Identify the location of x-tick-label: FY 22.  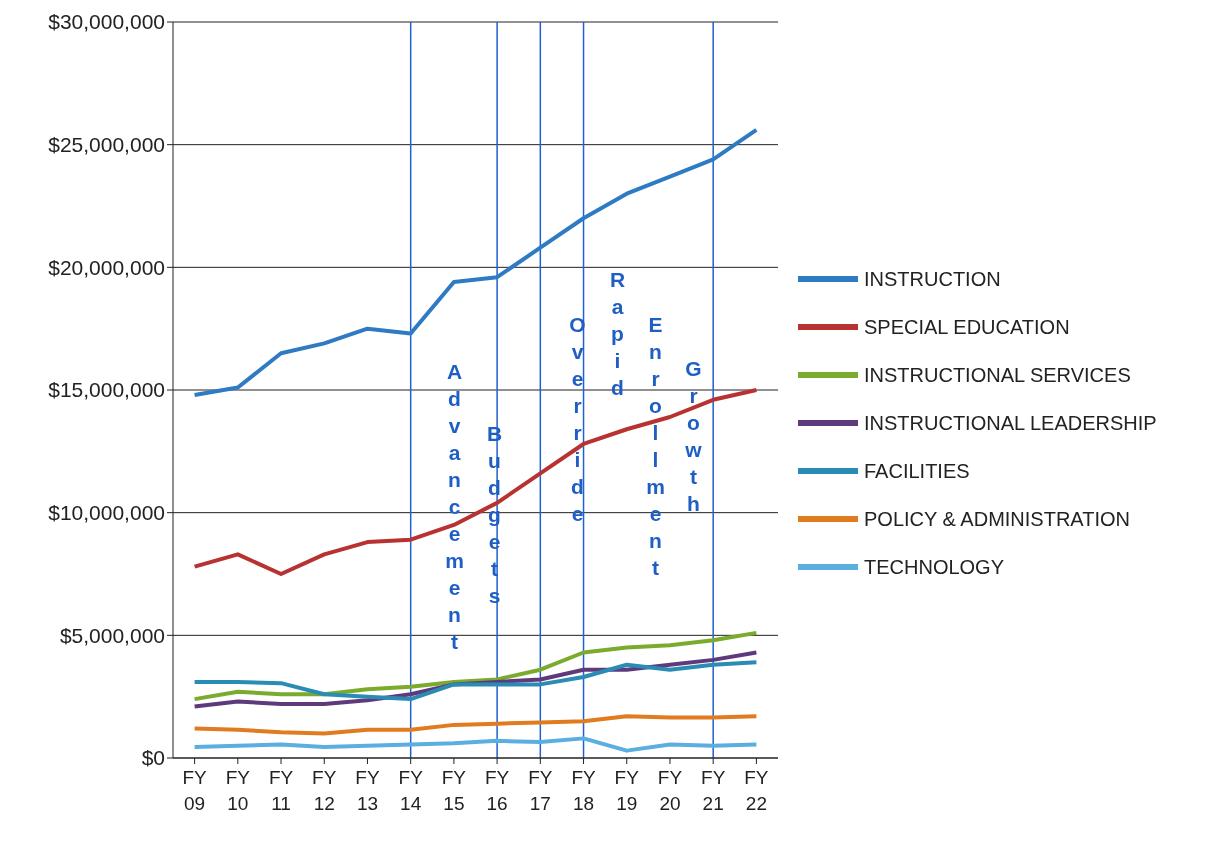
(756, 790).